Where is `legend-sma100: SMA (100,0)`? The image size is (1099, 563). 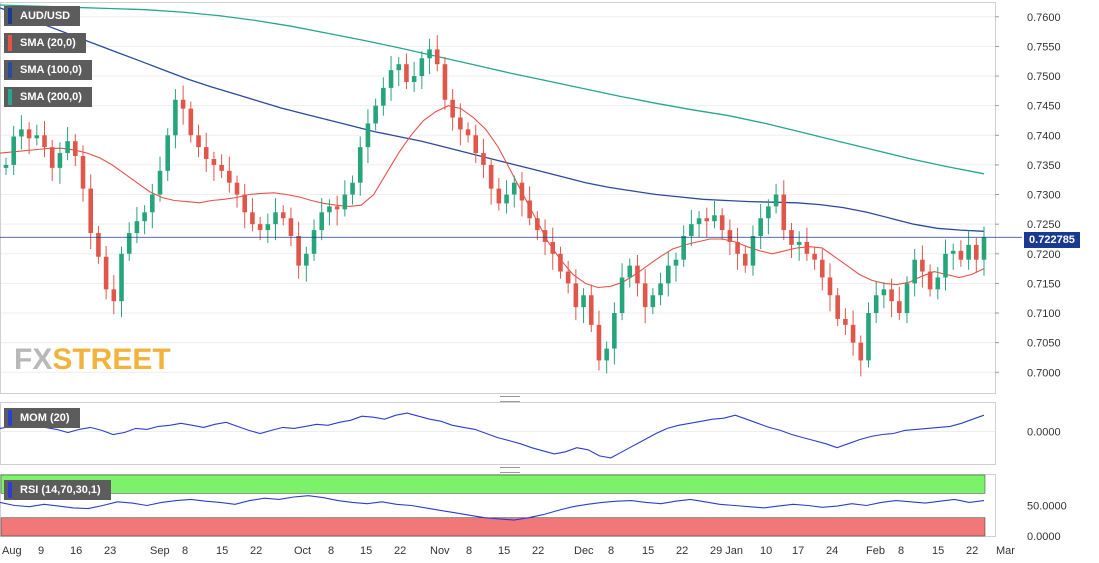 legend-sma100: SMA (100,0) is located at coordinates (48, 70).